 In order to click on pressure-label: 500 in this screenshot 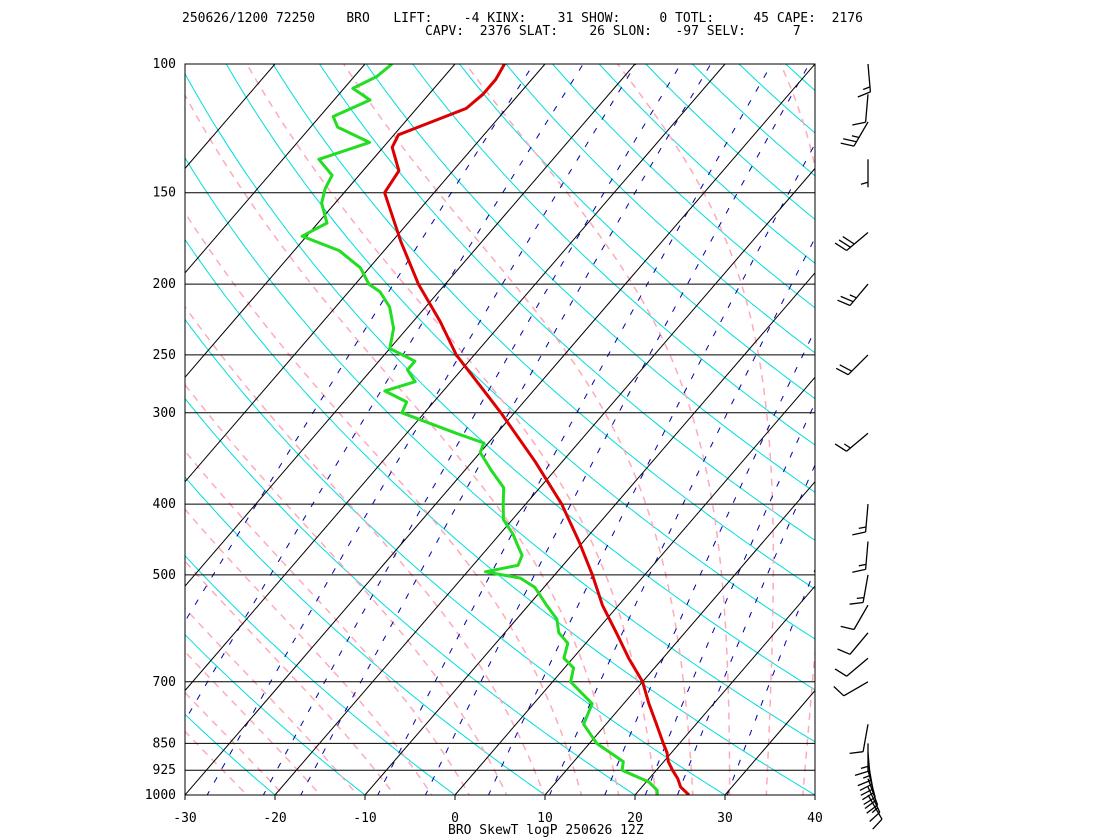, I will do `click(164, 575)`.